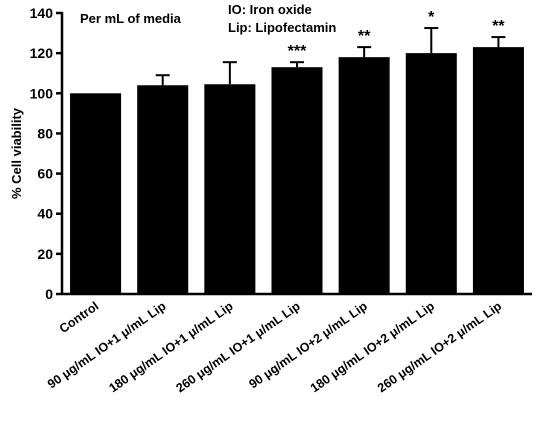 Image resolution: width=550 pixels, height=434 pixels. I want to click on y-tick-label: 100, so click(42, 93).